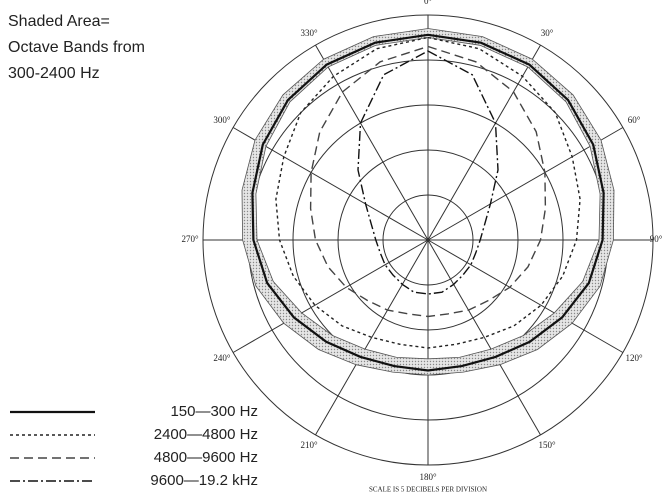 The image size is (669, 495). What do you see at coordinates (204, 480) in the screenshot?
I see `legend-label: 9600—19.2 kHz` at bounding box center [204, 480].